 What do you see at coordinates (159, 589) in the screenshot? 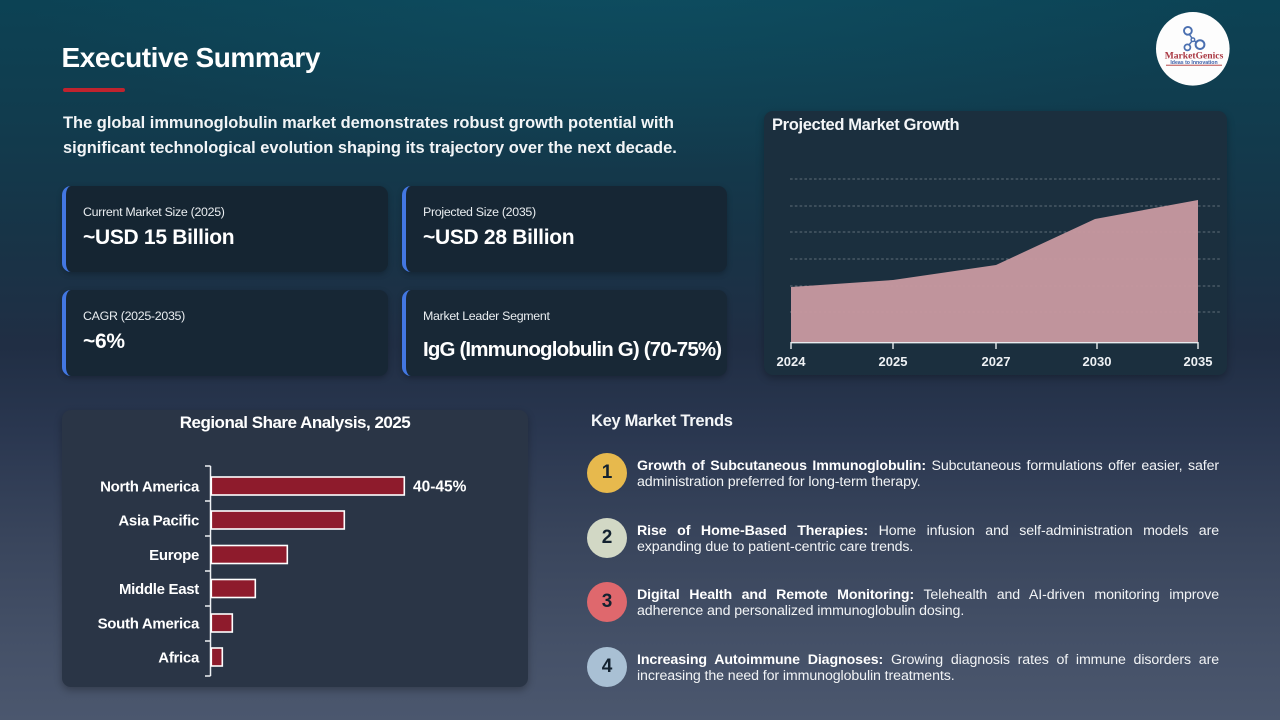
I see `svg-text: Middle East` at bounding box center [159, 589].